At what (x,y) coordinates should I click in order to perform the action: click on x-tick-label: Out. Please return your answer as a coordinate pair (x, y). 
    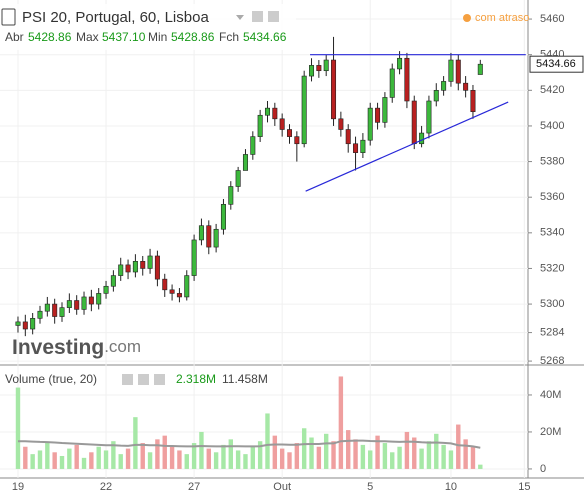
    Looking at the image, I should click on (282, 487).